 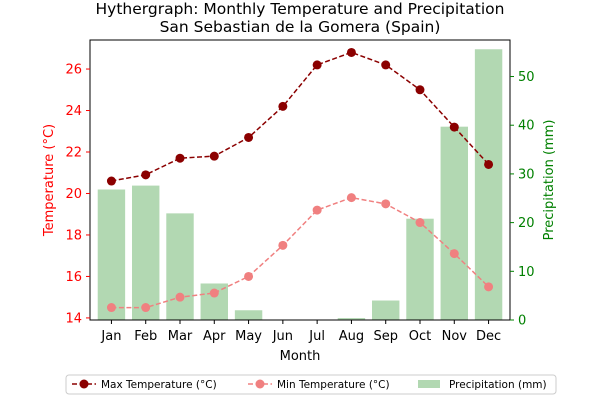 What do you see at coordinates (283, 106) in the screenshot?
I see `max-temp-point-jun` at bounding box center [283, 106].